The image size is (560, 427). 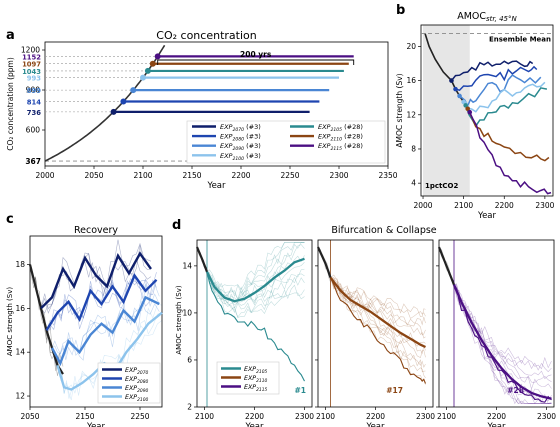 I want to click on panel-a-x-tick-label: 2350, so click(x=387, y=175).